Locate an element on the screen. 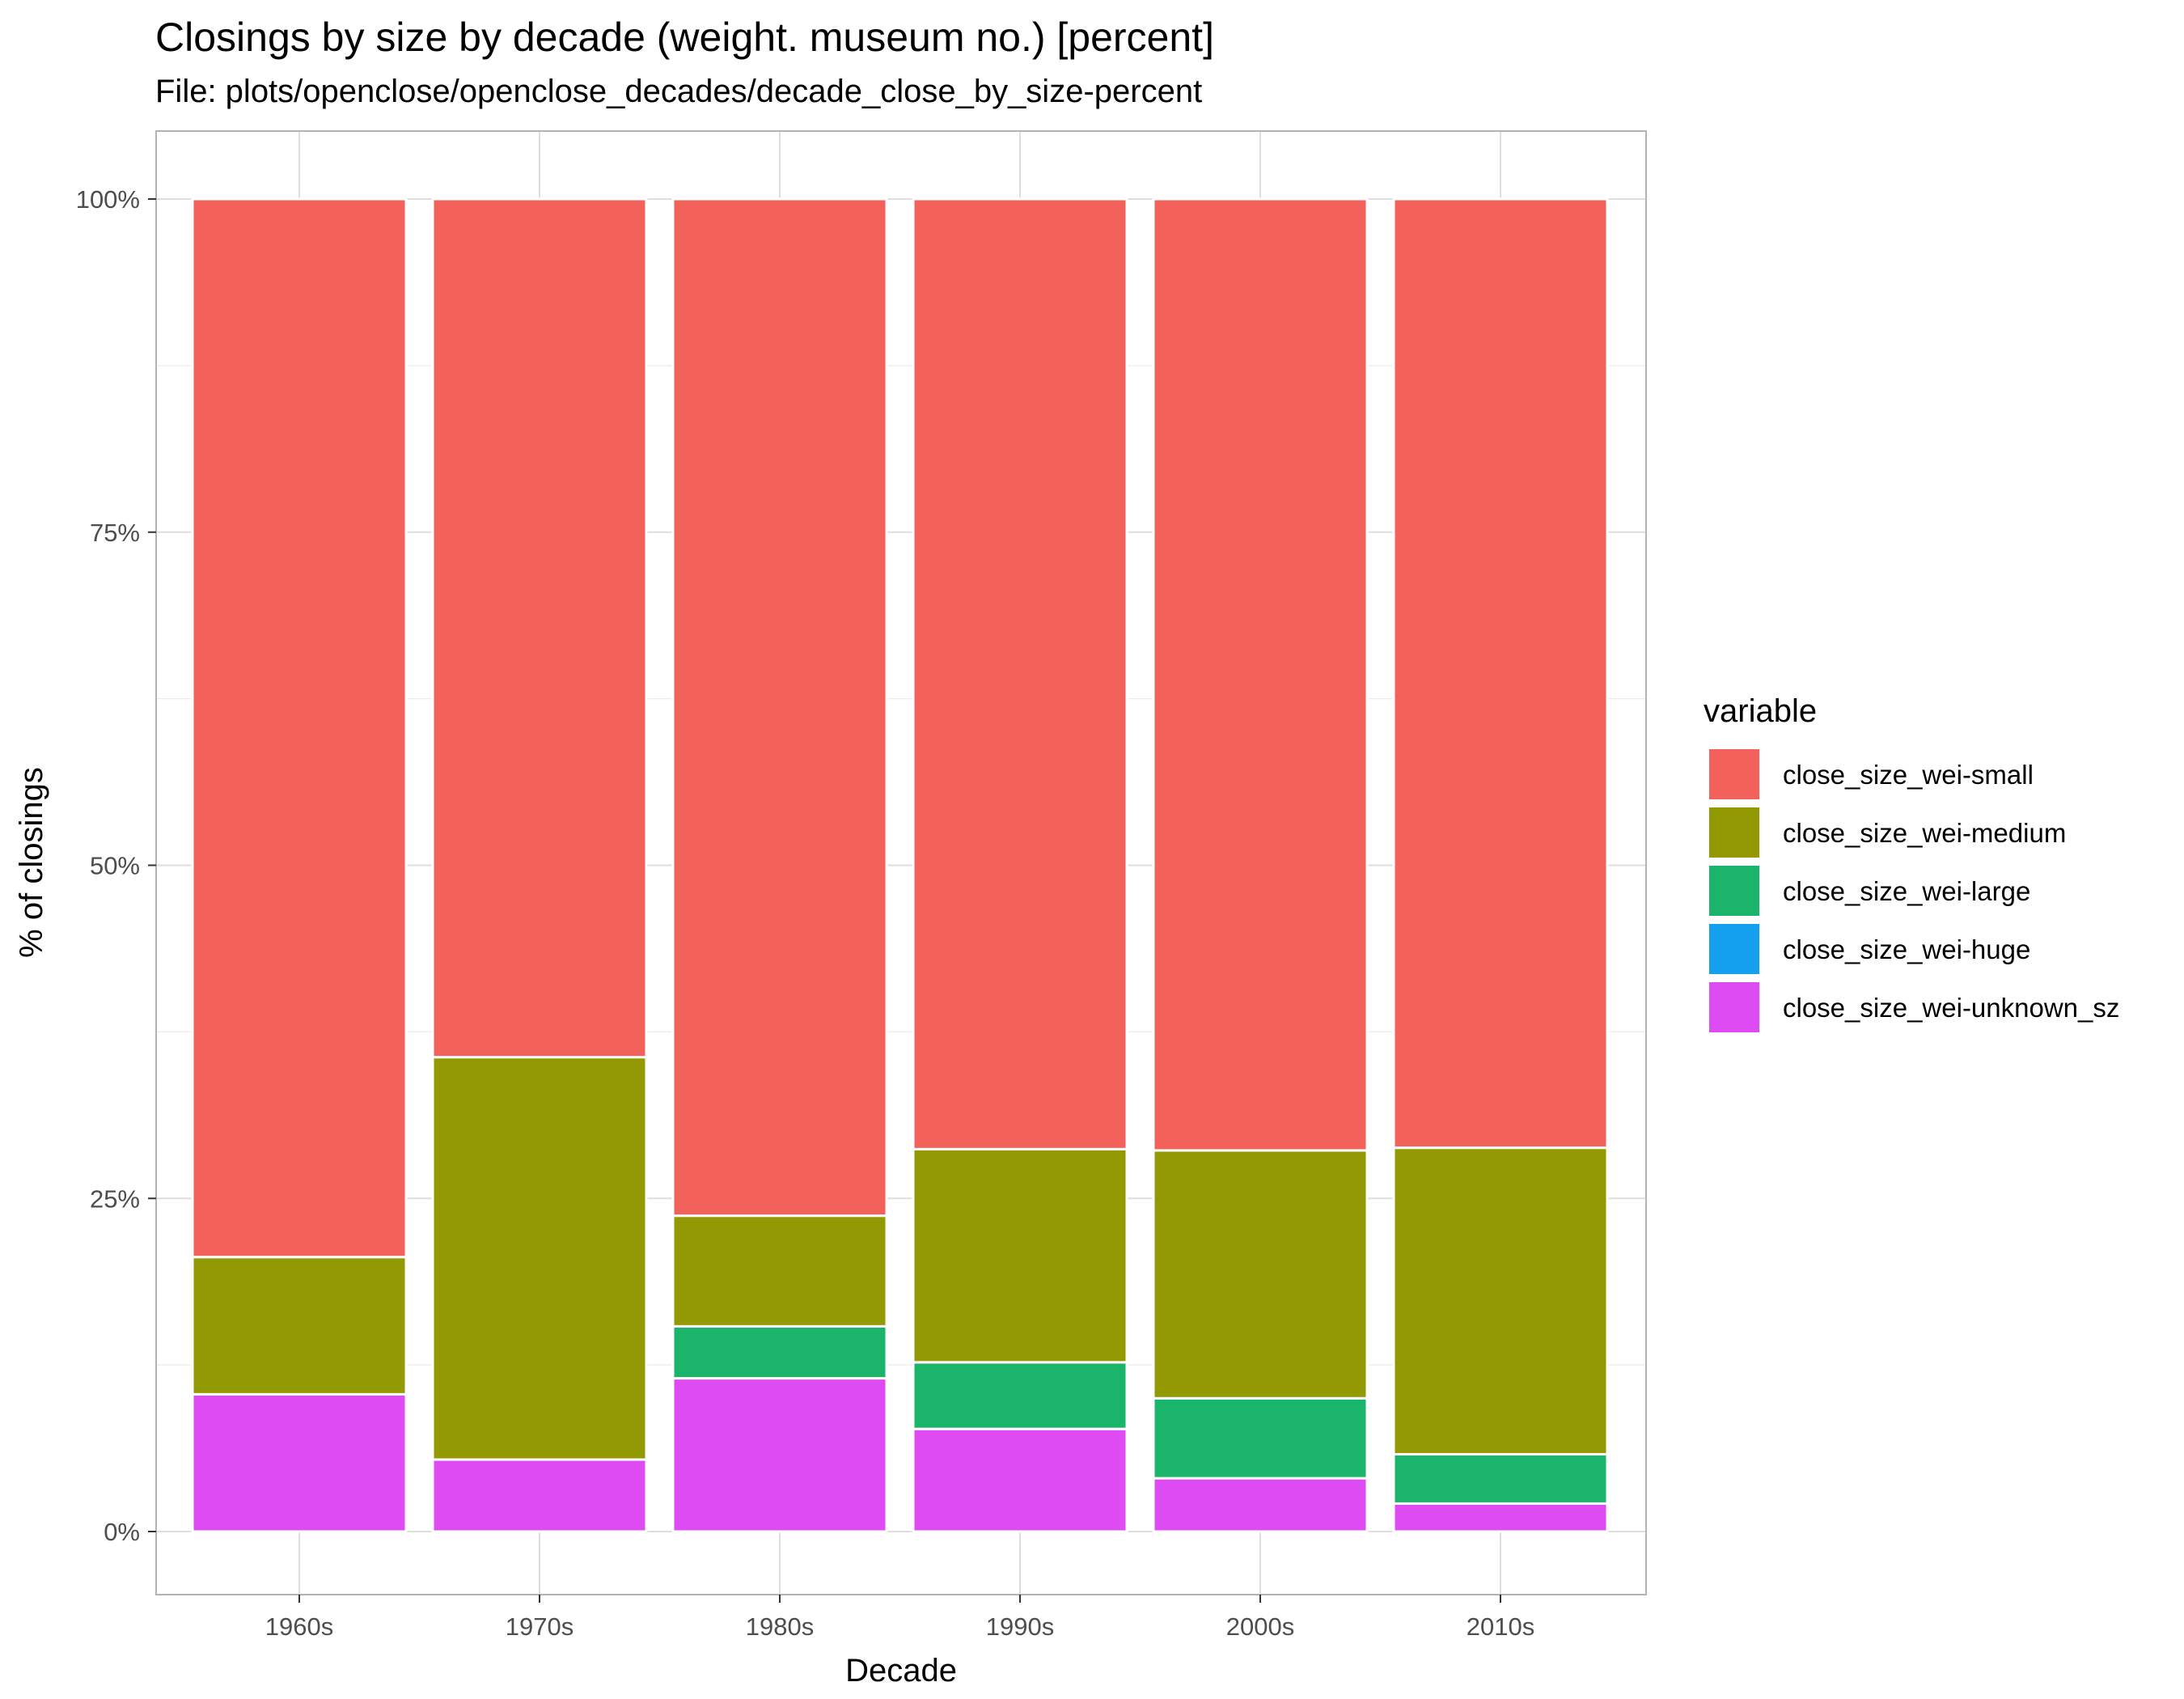 The image size is (2184, 1699). bar-segment-2010s-small is located at coordinates (1500, 673).